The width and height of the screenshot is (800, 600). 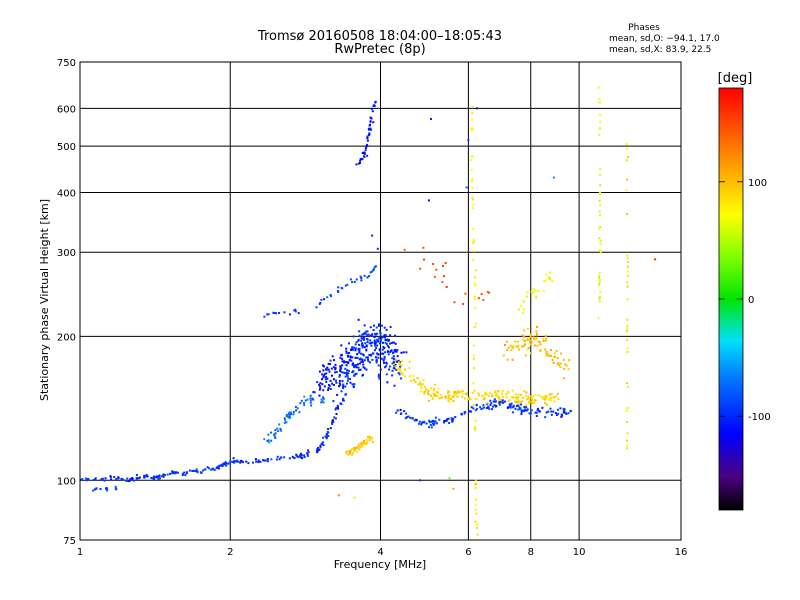 What do you see at coordinates (757, 183) in the screenshot?
I see `colorbar-tick-label: 100` at bounding box center [757, 183].